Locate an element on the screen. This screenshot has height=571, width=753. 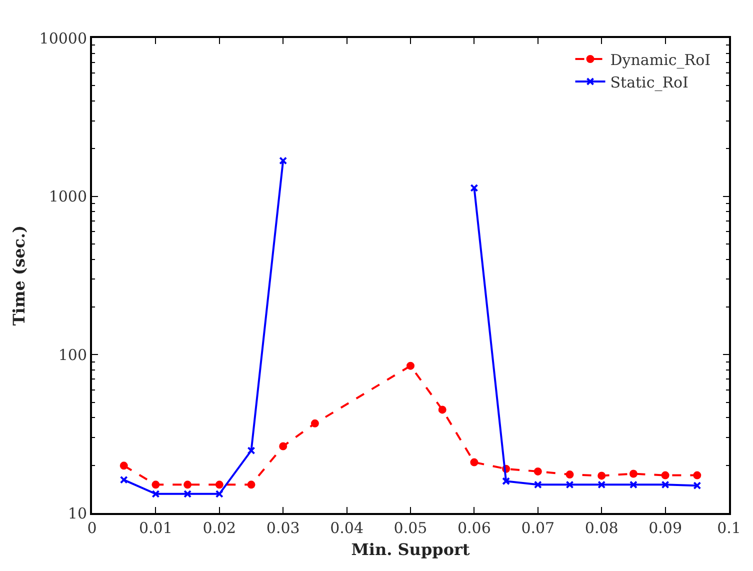
legend-label: Static_RoI is located at coordinates (649, 82).